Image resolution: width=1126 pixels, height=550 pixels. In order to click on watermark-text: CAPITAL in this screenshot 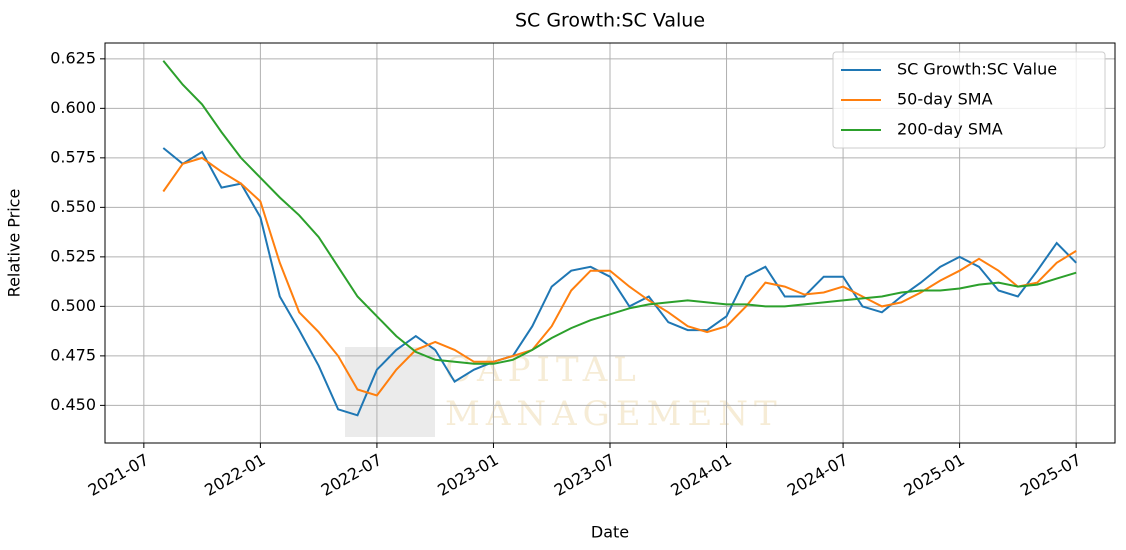, I will do `click(543, 370)`.